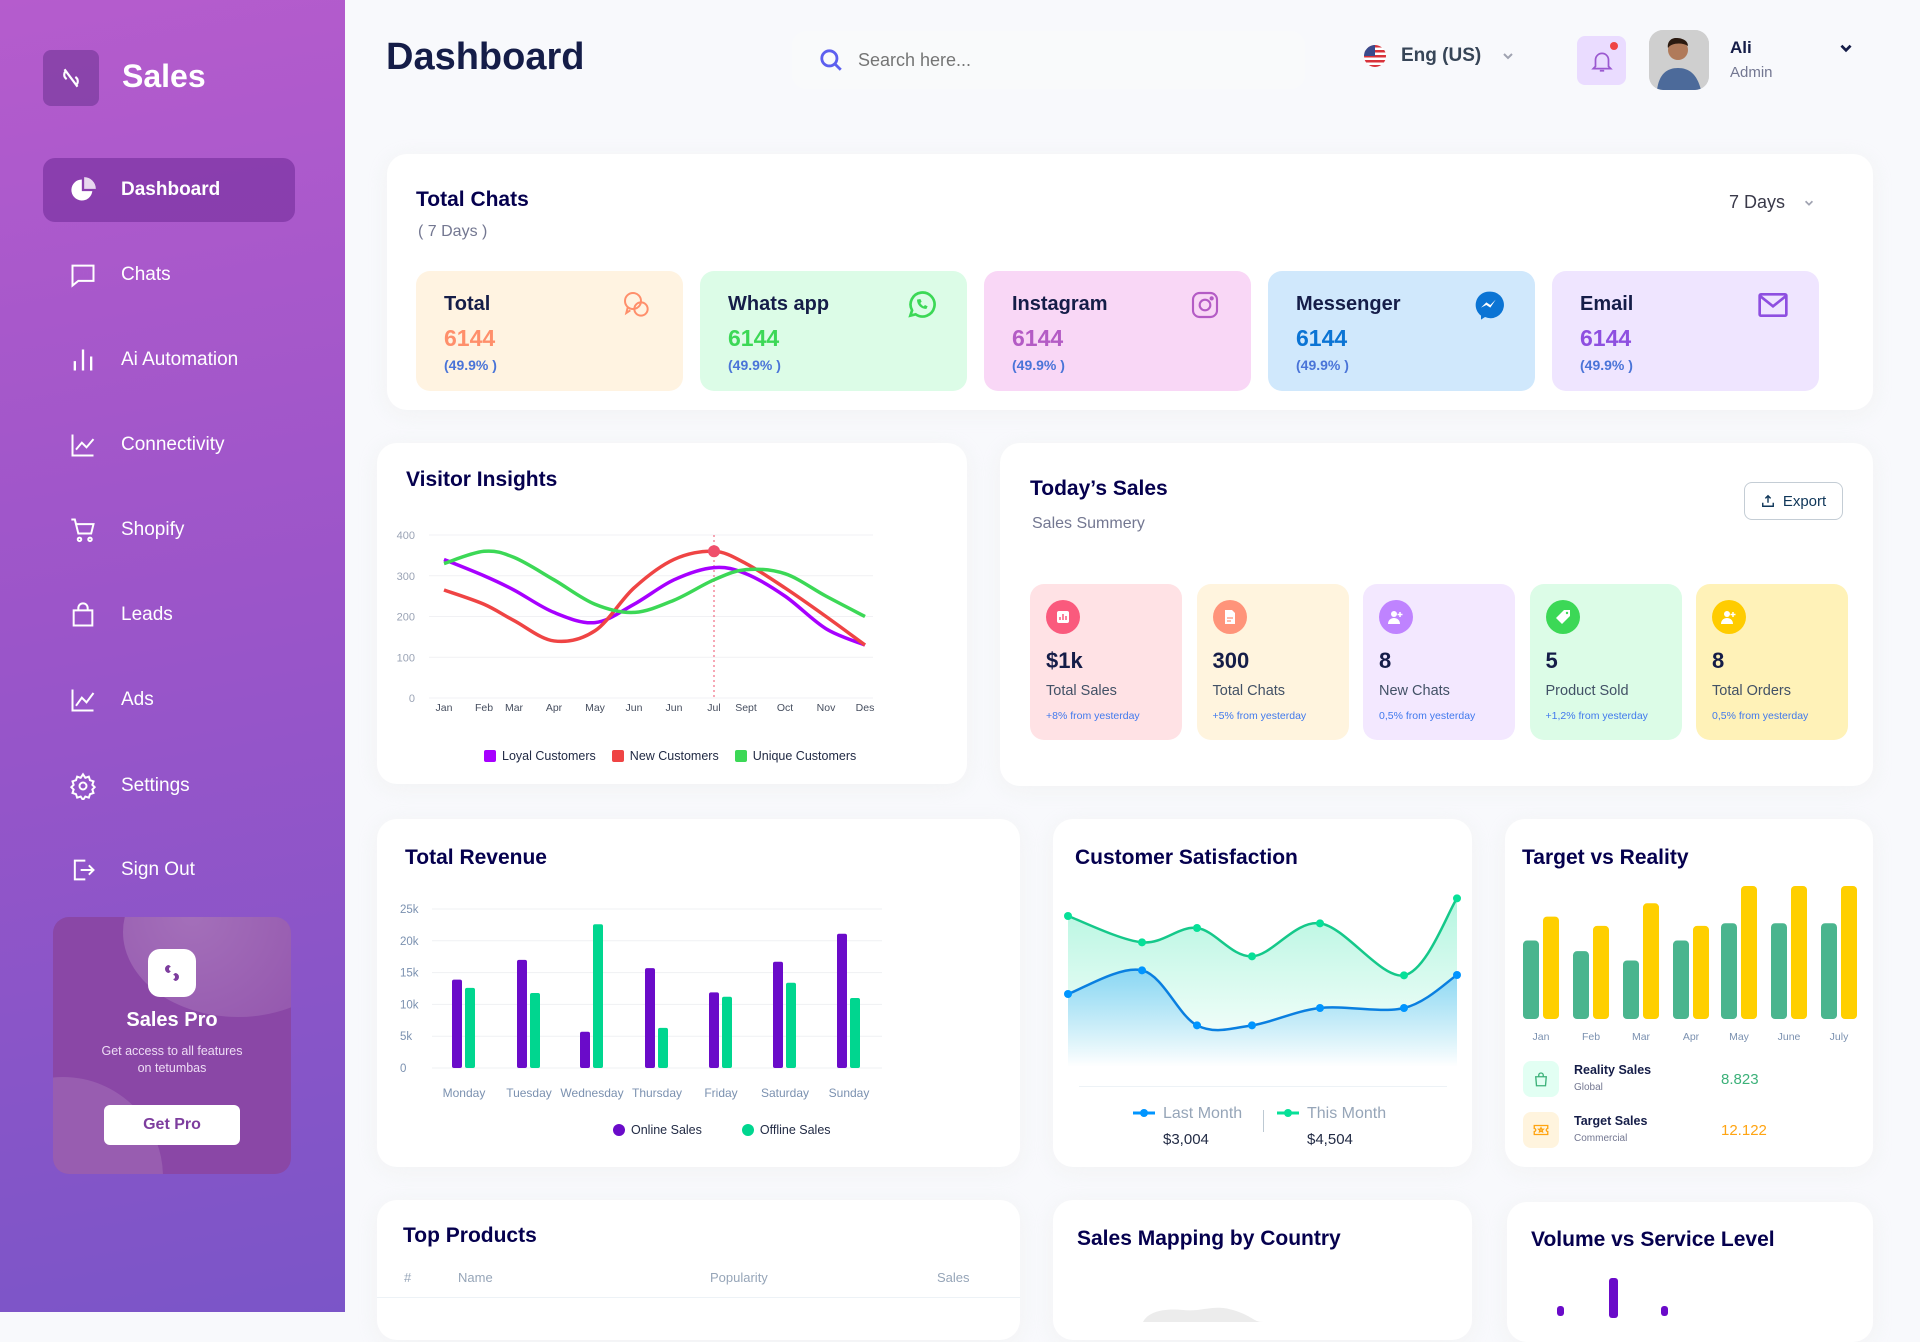 The width and height of the screenshot is (1920, 1342). Describe the element at coordinates (1249, 691) in the screenshot. I see `sales-stat-label: Total Chats` at that location.